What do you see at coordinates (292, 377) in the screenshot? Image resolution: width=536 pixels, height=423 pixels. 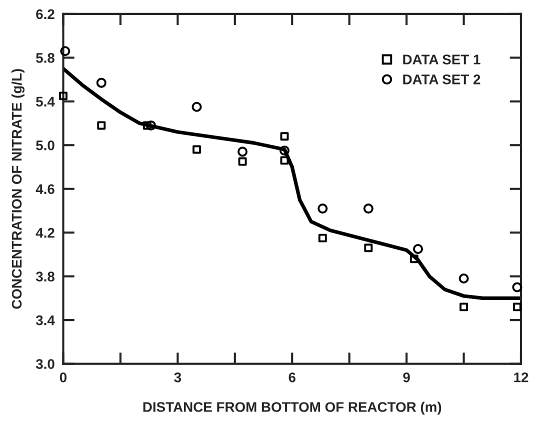 I see `x-tick-label: 6` at bounding box center [292, 377].